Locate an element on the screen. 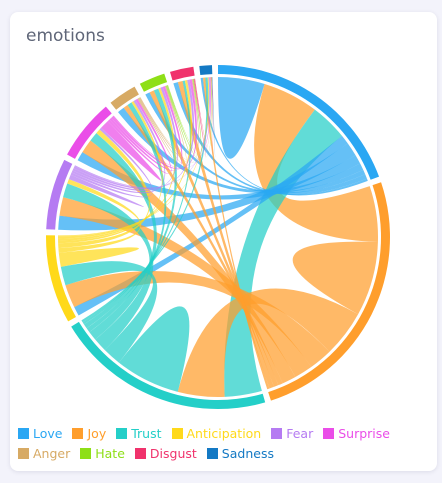 Image resolution: width=442 pixels, height=483 pixels. arc-anger is located at coordinates (124, 98).